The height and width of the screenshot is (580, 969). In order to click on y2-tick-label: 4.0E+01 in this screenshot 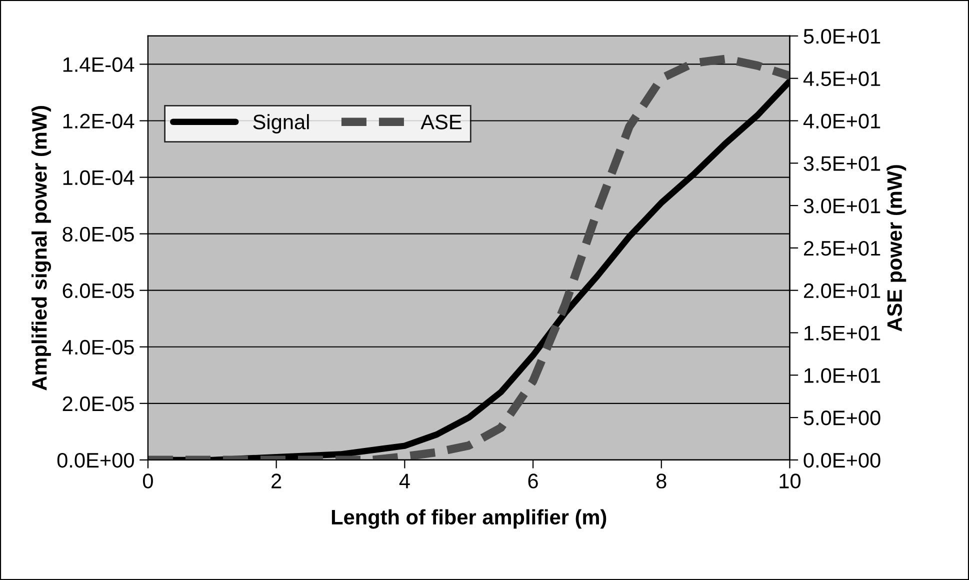, I will do `click(841, 121)`.